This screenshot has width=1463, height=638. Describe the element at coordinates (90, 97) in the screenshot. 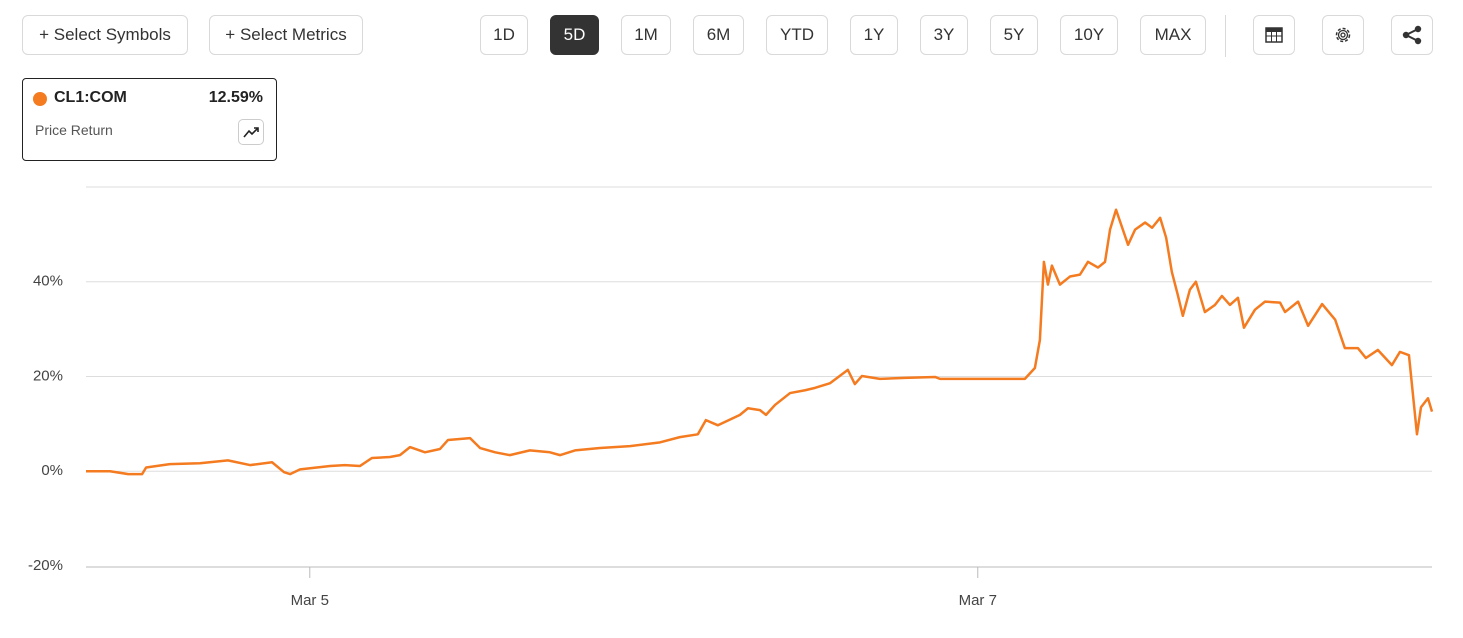

I see `legend-symbol: CL1:COM` at that location.